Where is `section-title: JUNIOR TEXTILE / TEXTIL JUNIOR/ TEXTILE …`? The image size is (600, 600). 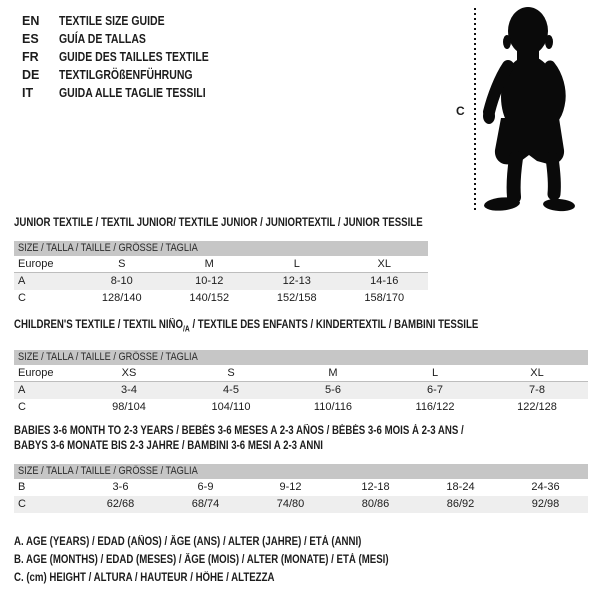 section-title: JUNIOR TEXTILE / TEXTIL JUNIOR/ TEXTILE … is located at coordinates (218, 223).